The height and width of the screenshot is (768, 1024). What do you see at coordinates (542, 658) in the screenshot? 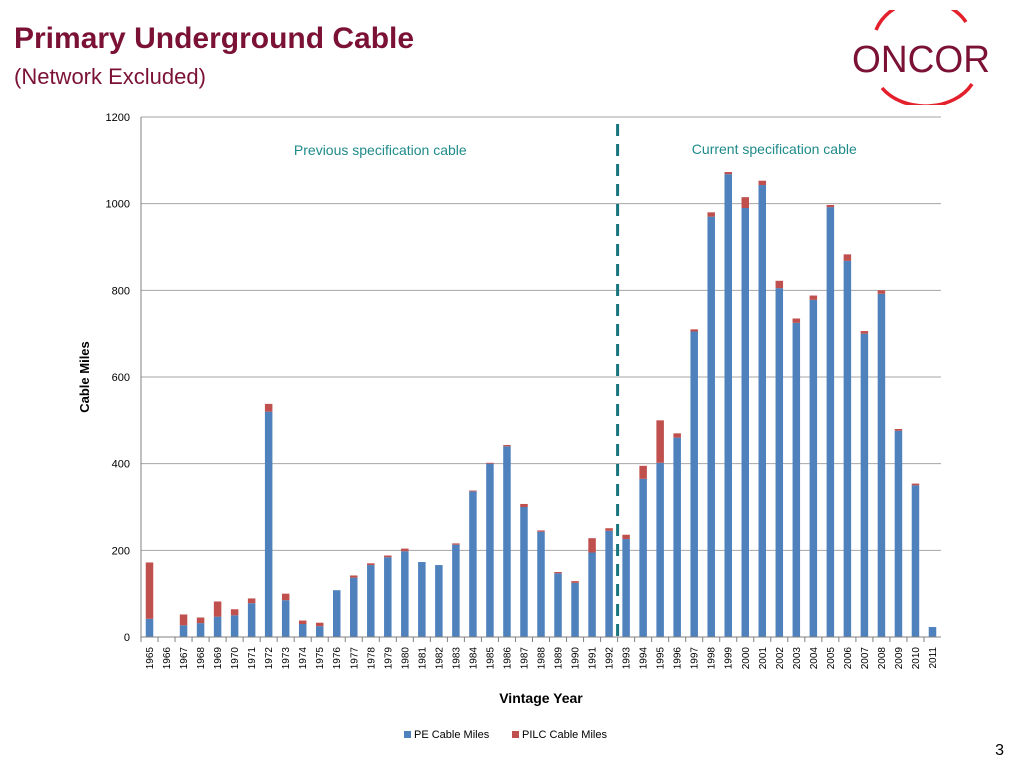
I see `x-tick-label: 1988` at bounding box center [542, 658].